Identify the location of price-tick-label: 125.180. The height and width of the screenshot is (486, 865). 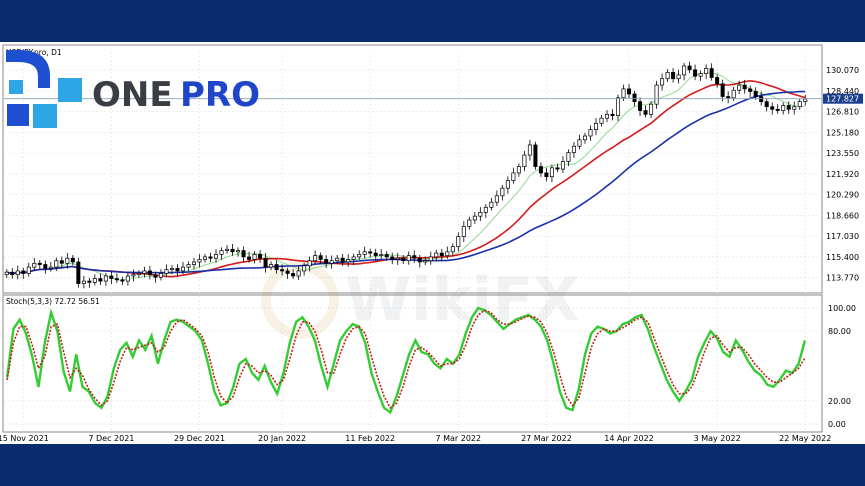
(842, 132).